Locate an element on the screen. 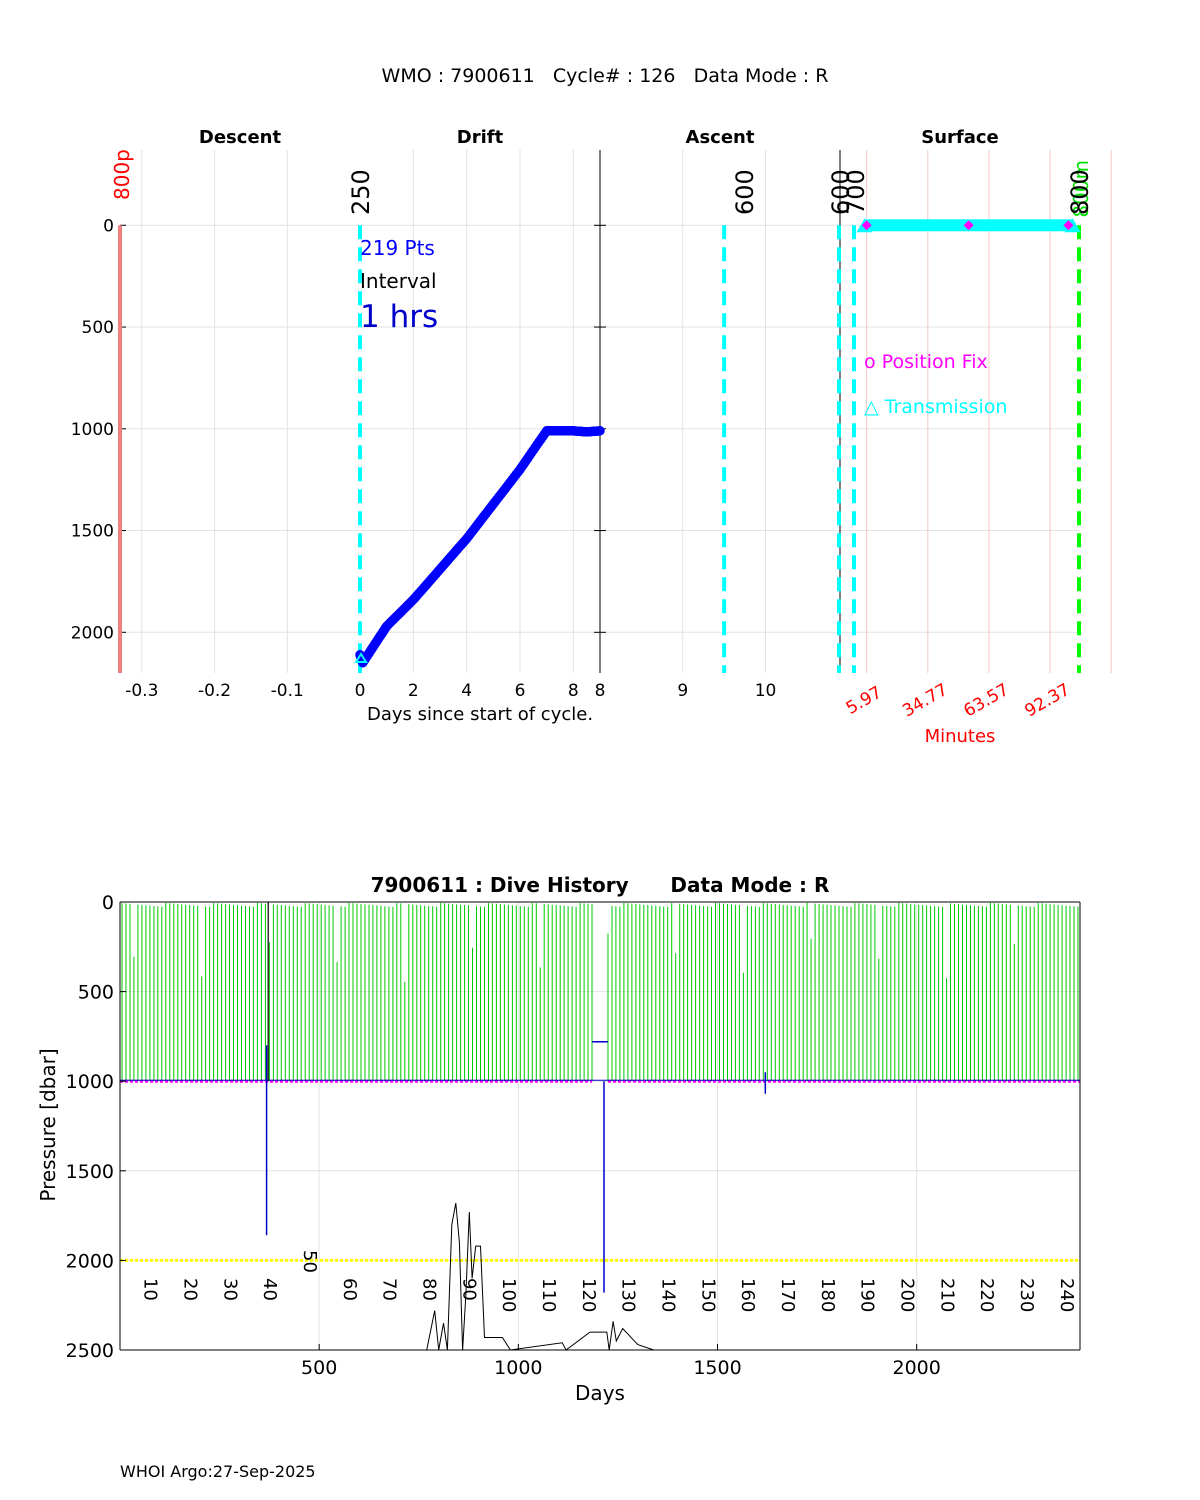 This screenshot has height=1500, width=1200. x-tick-label: 2 is located at coordinates (413, 691).